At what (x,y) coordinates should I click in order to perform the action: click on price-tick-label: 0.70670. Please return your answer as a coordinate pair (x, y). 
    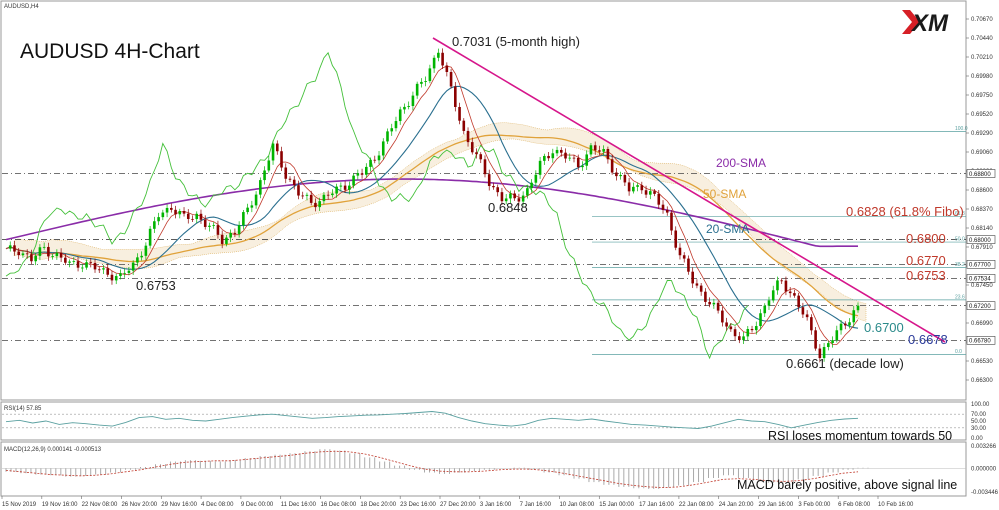
    Looking at the image, I should click on (982, 20).